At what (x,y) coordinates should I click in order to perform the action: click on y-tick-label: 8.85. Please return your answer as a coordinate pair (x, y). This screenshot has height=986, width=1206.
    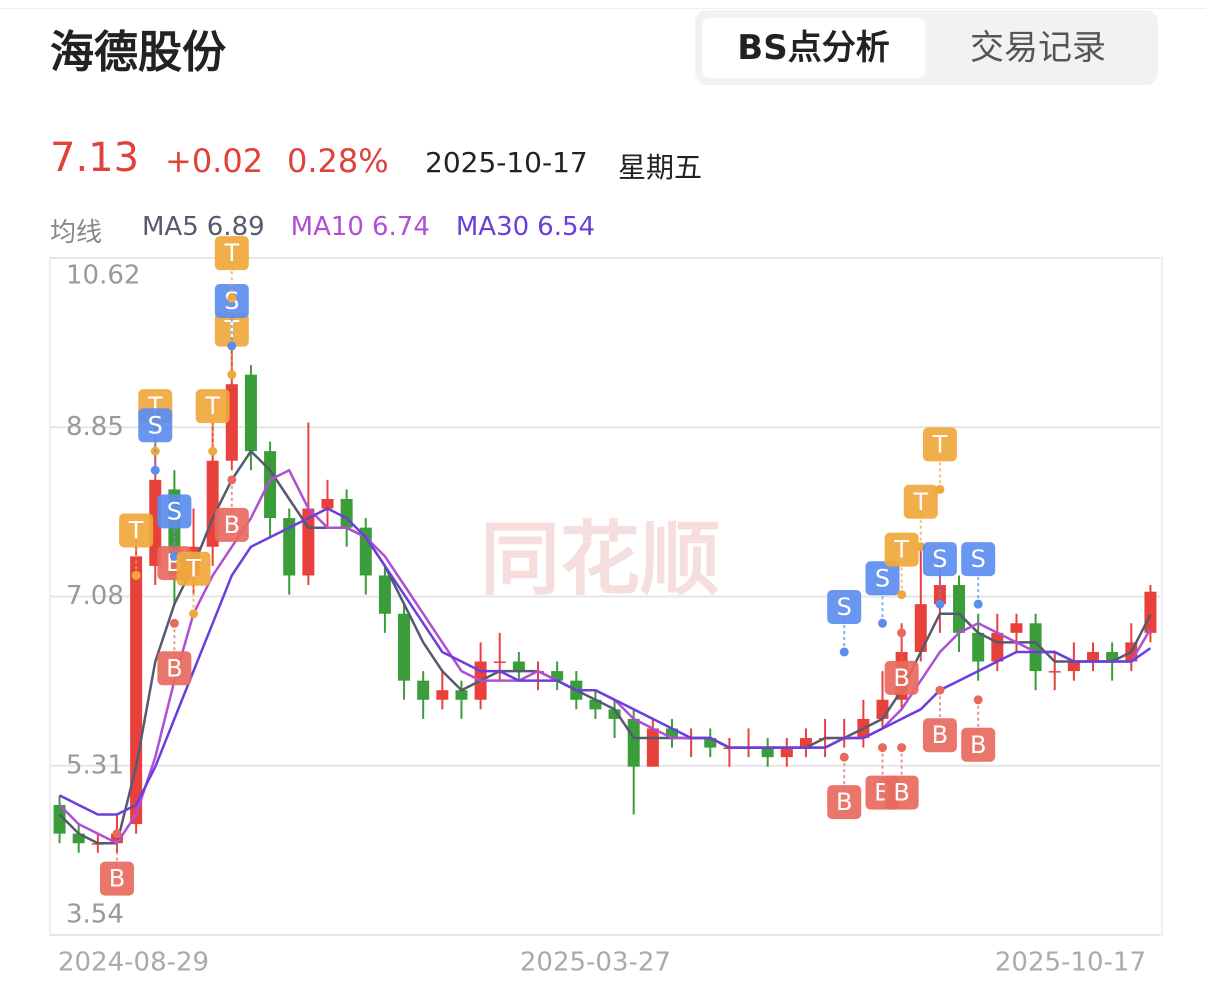
    Looking at the image, I should click on (95, 427).